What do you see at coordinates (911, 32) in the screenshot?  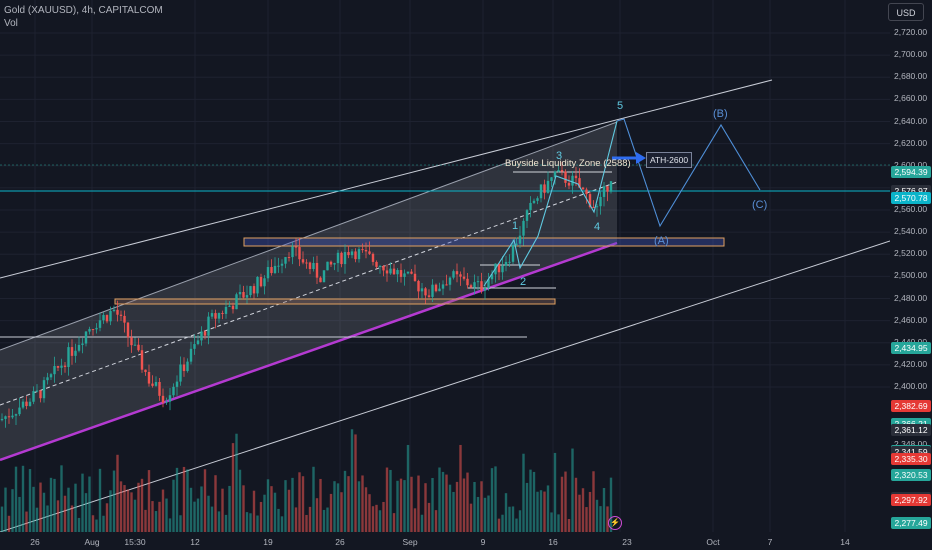 I see `price-tick: 2,720.00` at bounding box center [911, 32].